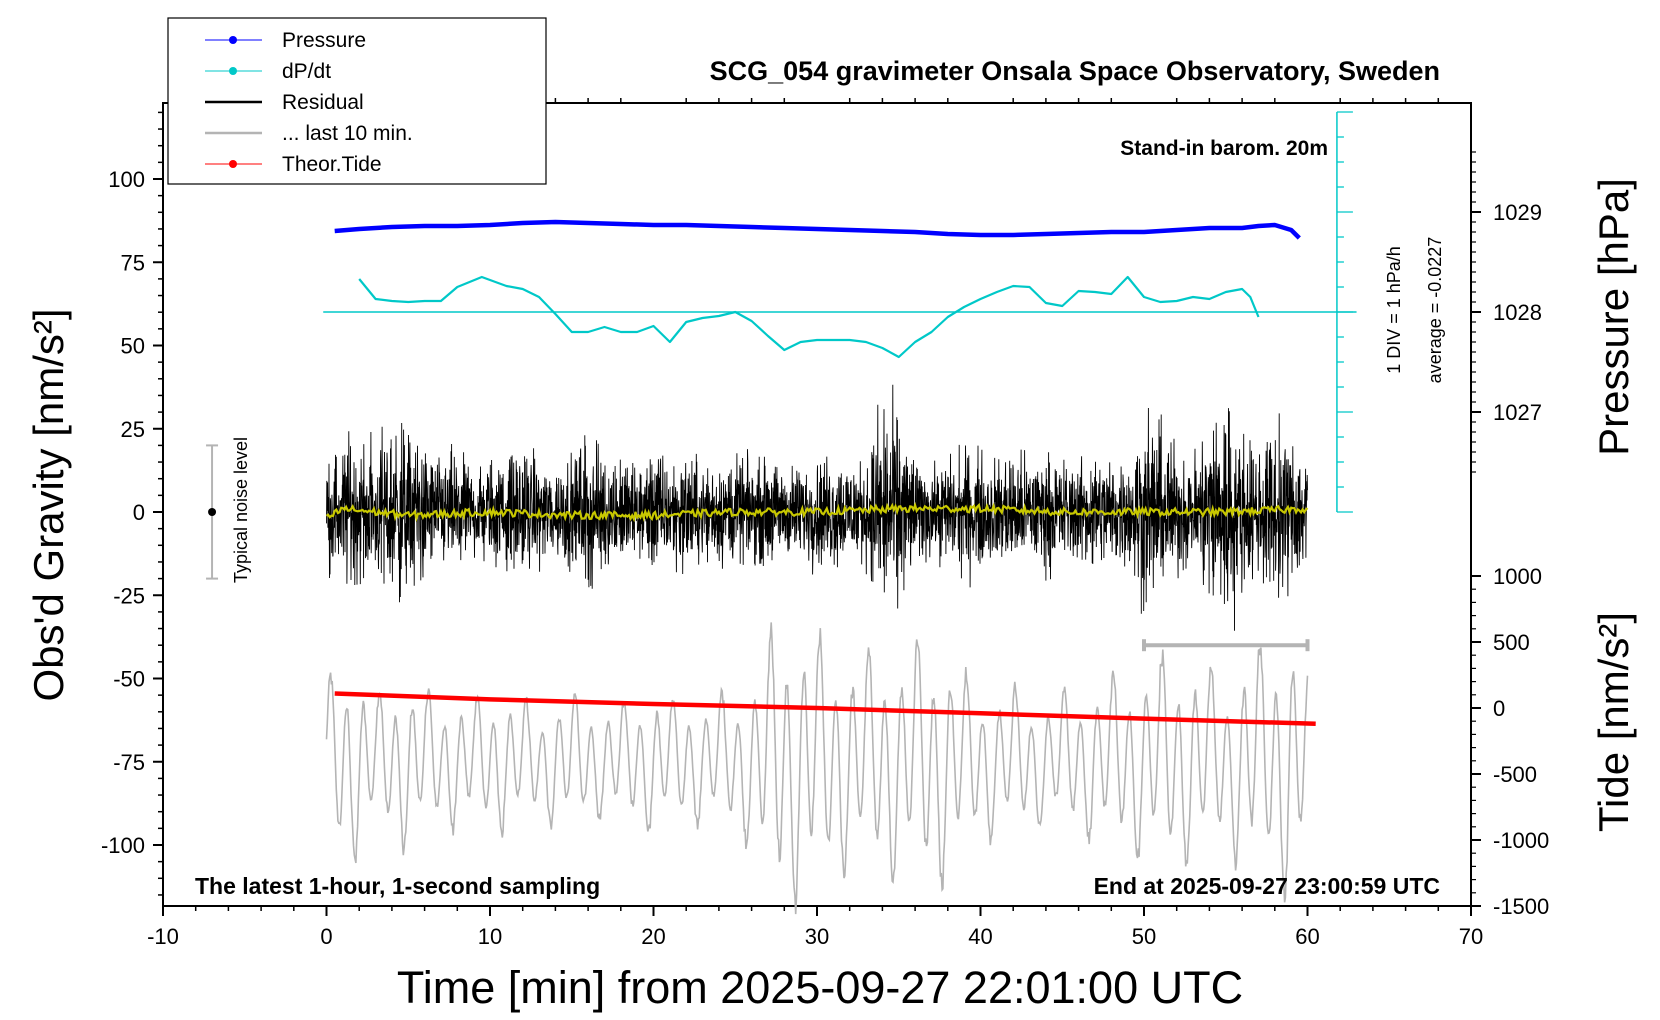  I want to click on theor-tide-series, so click(825, 709).